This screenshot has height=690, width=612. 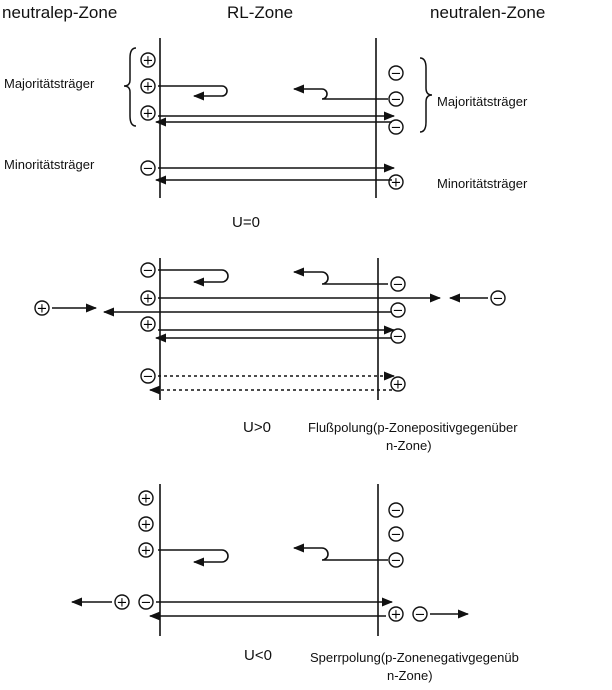 What do you see at coordinates (413, 427) in the screenshot?
I see `forward-bias-description: Flußpolung(p-Zonepositivgegenüber` at bounding box center [413, 427].